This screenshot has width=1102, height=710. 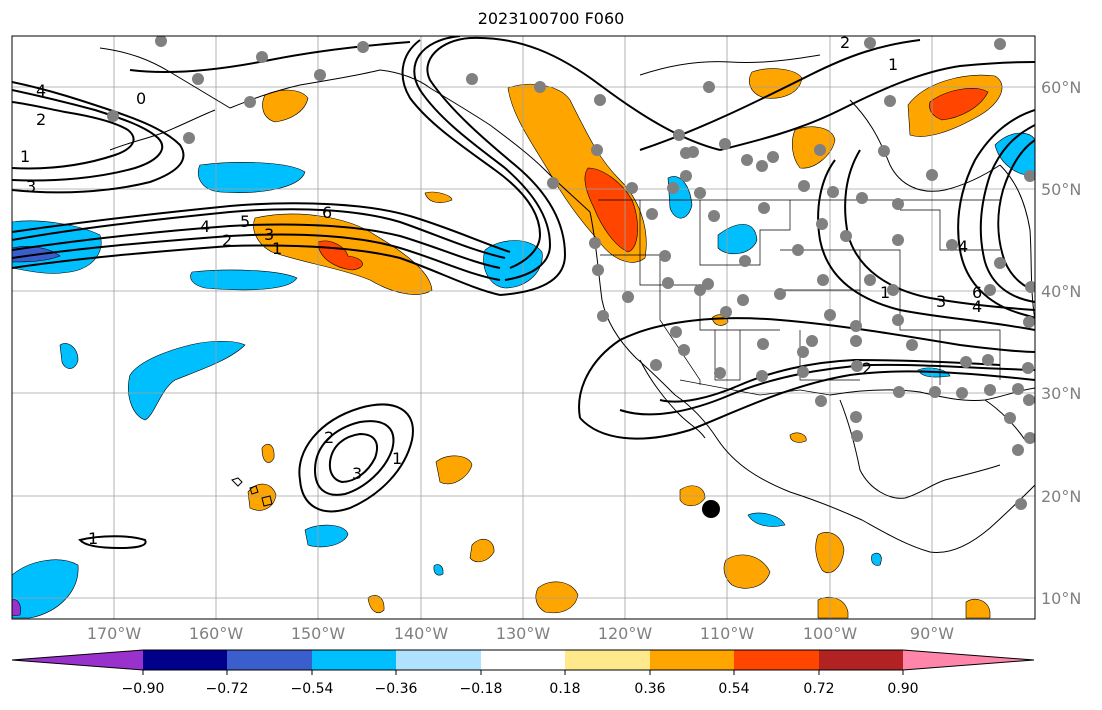 What do you see at coordinates (396, 689) in the screenshot?
I see `colorbar-tick-label: −0.36` at bounding box center [396, 689].